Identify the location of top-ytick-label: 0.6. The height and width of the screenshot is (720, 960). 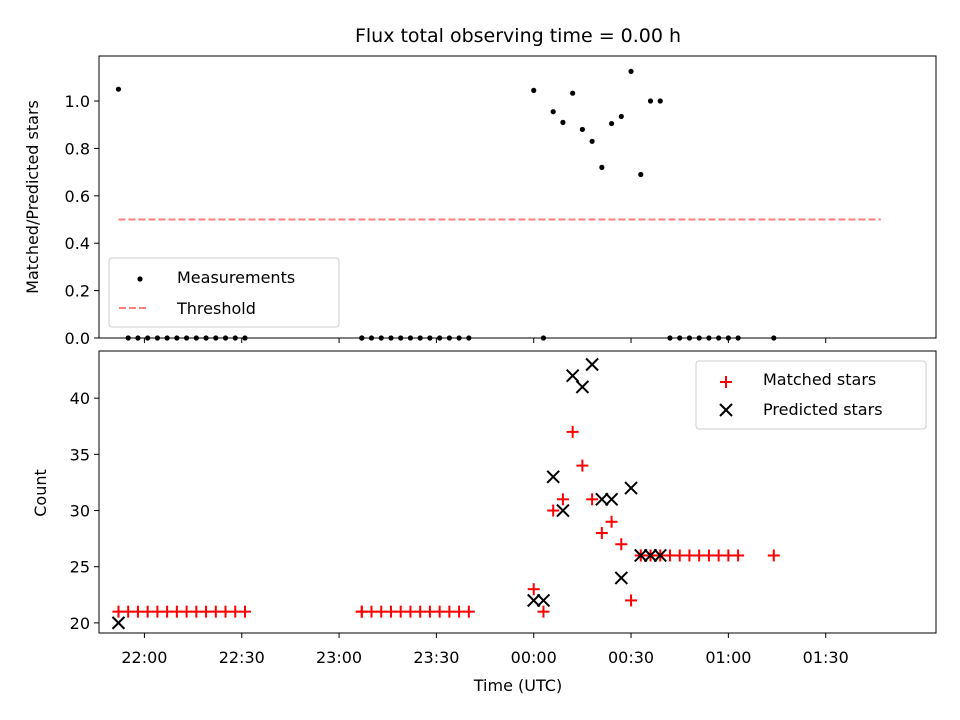
(77, 196).